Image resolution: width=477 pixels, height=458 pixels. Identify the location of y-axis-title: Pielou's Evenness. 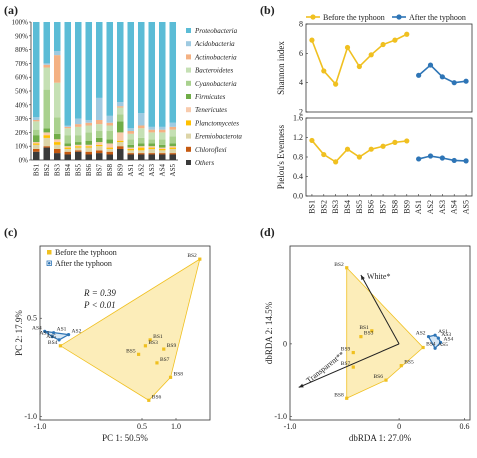
(281, 156).